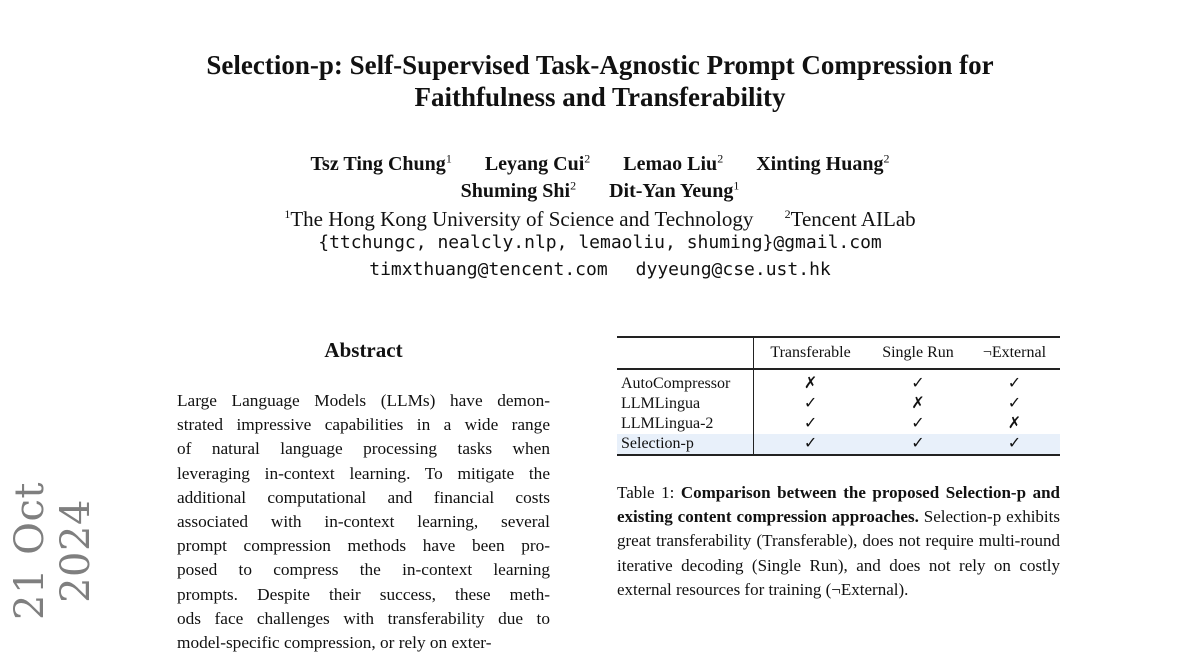 Image resolution: width=1200 pixels, height=666 pixels. Describe the element at coordinates (685, 404) in the screenshot. I see `method-name: LLMLingua` at that location.